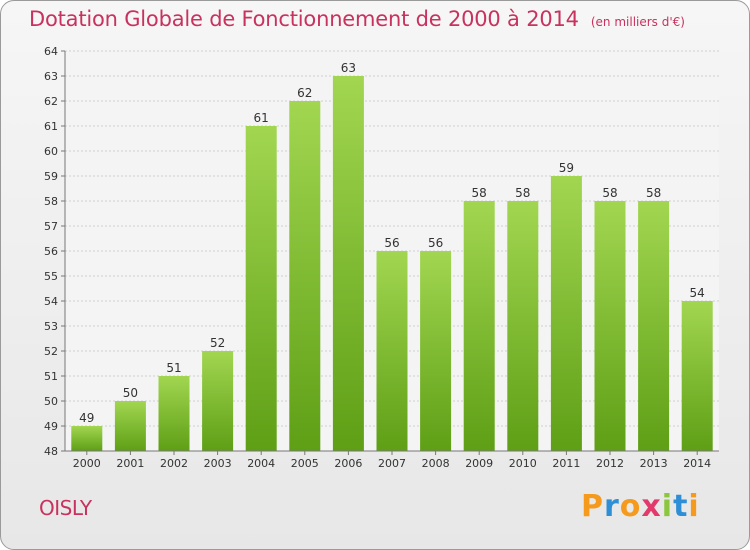 This screenshot has height=550, width=750. I want to click on y-tick-label: 58, so click(51, 201).